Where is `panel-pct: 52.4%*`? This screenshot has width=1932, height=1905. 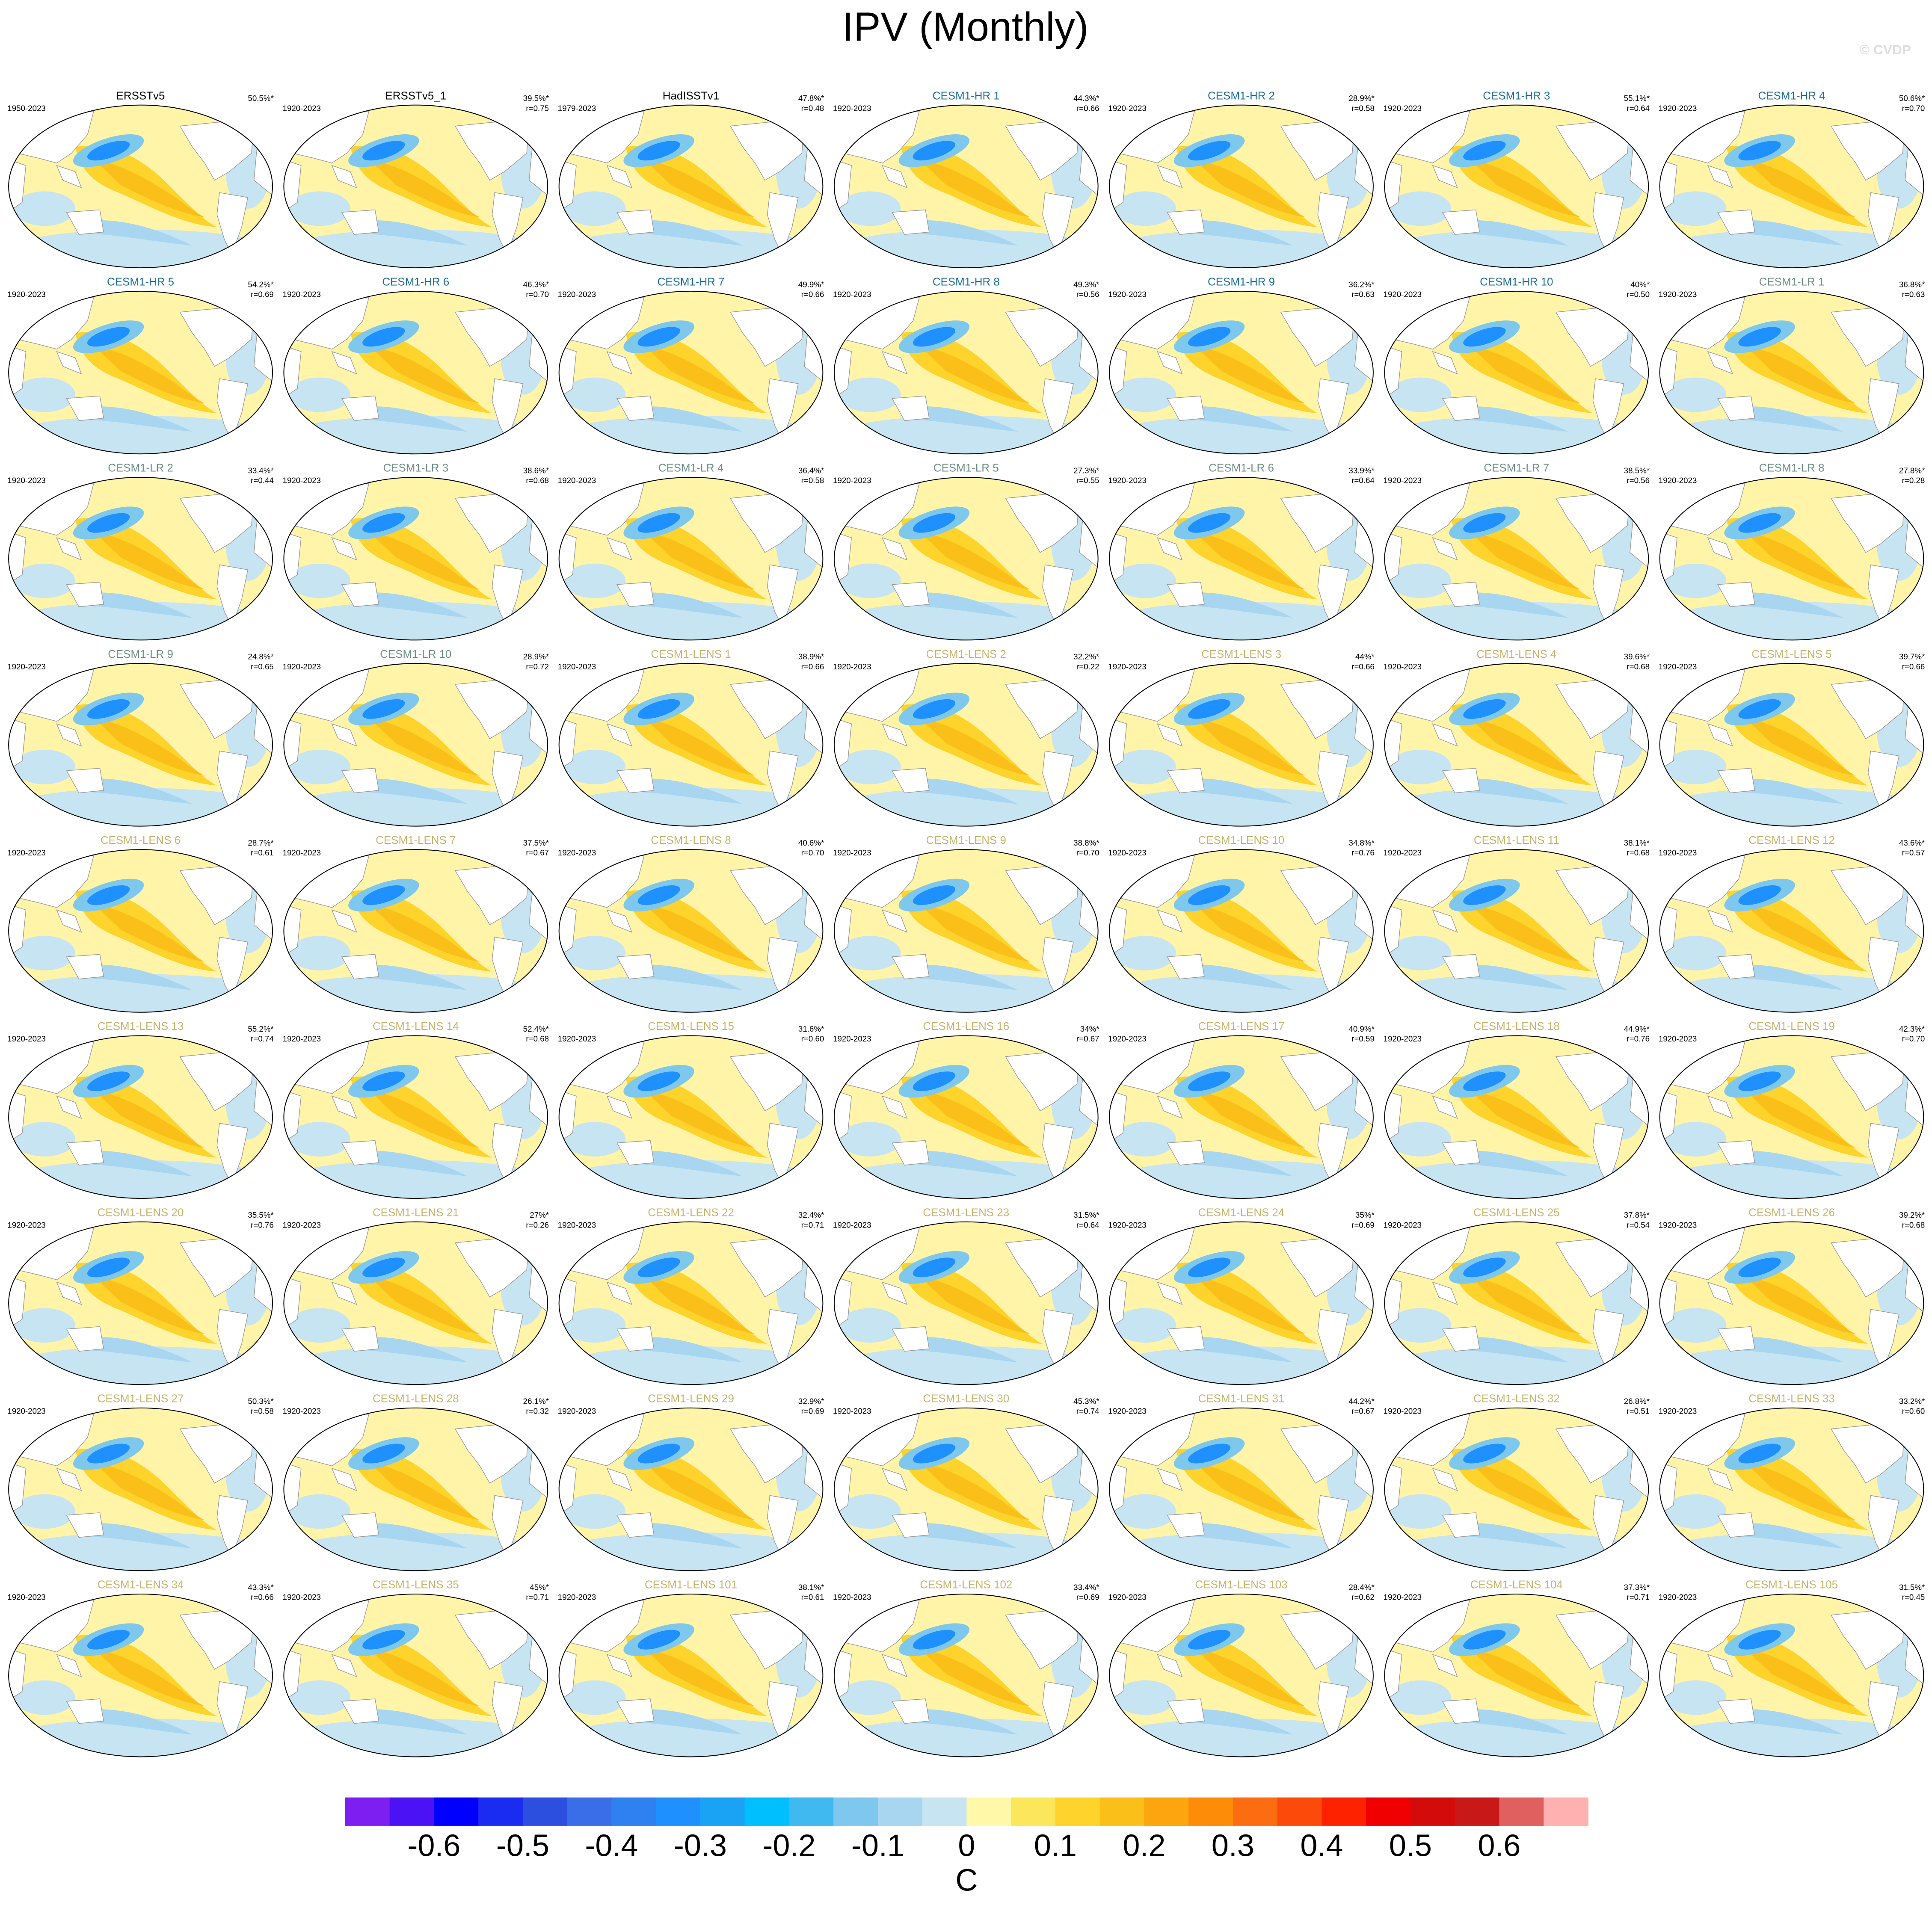
panel-pct: 52.4%* is located at coordinates (536, 1028).